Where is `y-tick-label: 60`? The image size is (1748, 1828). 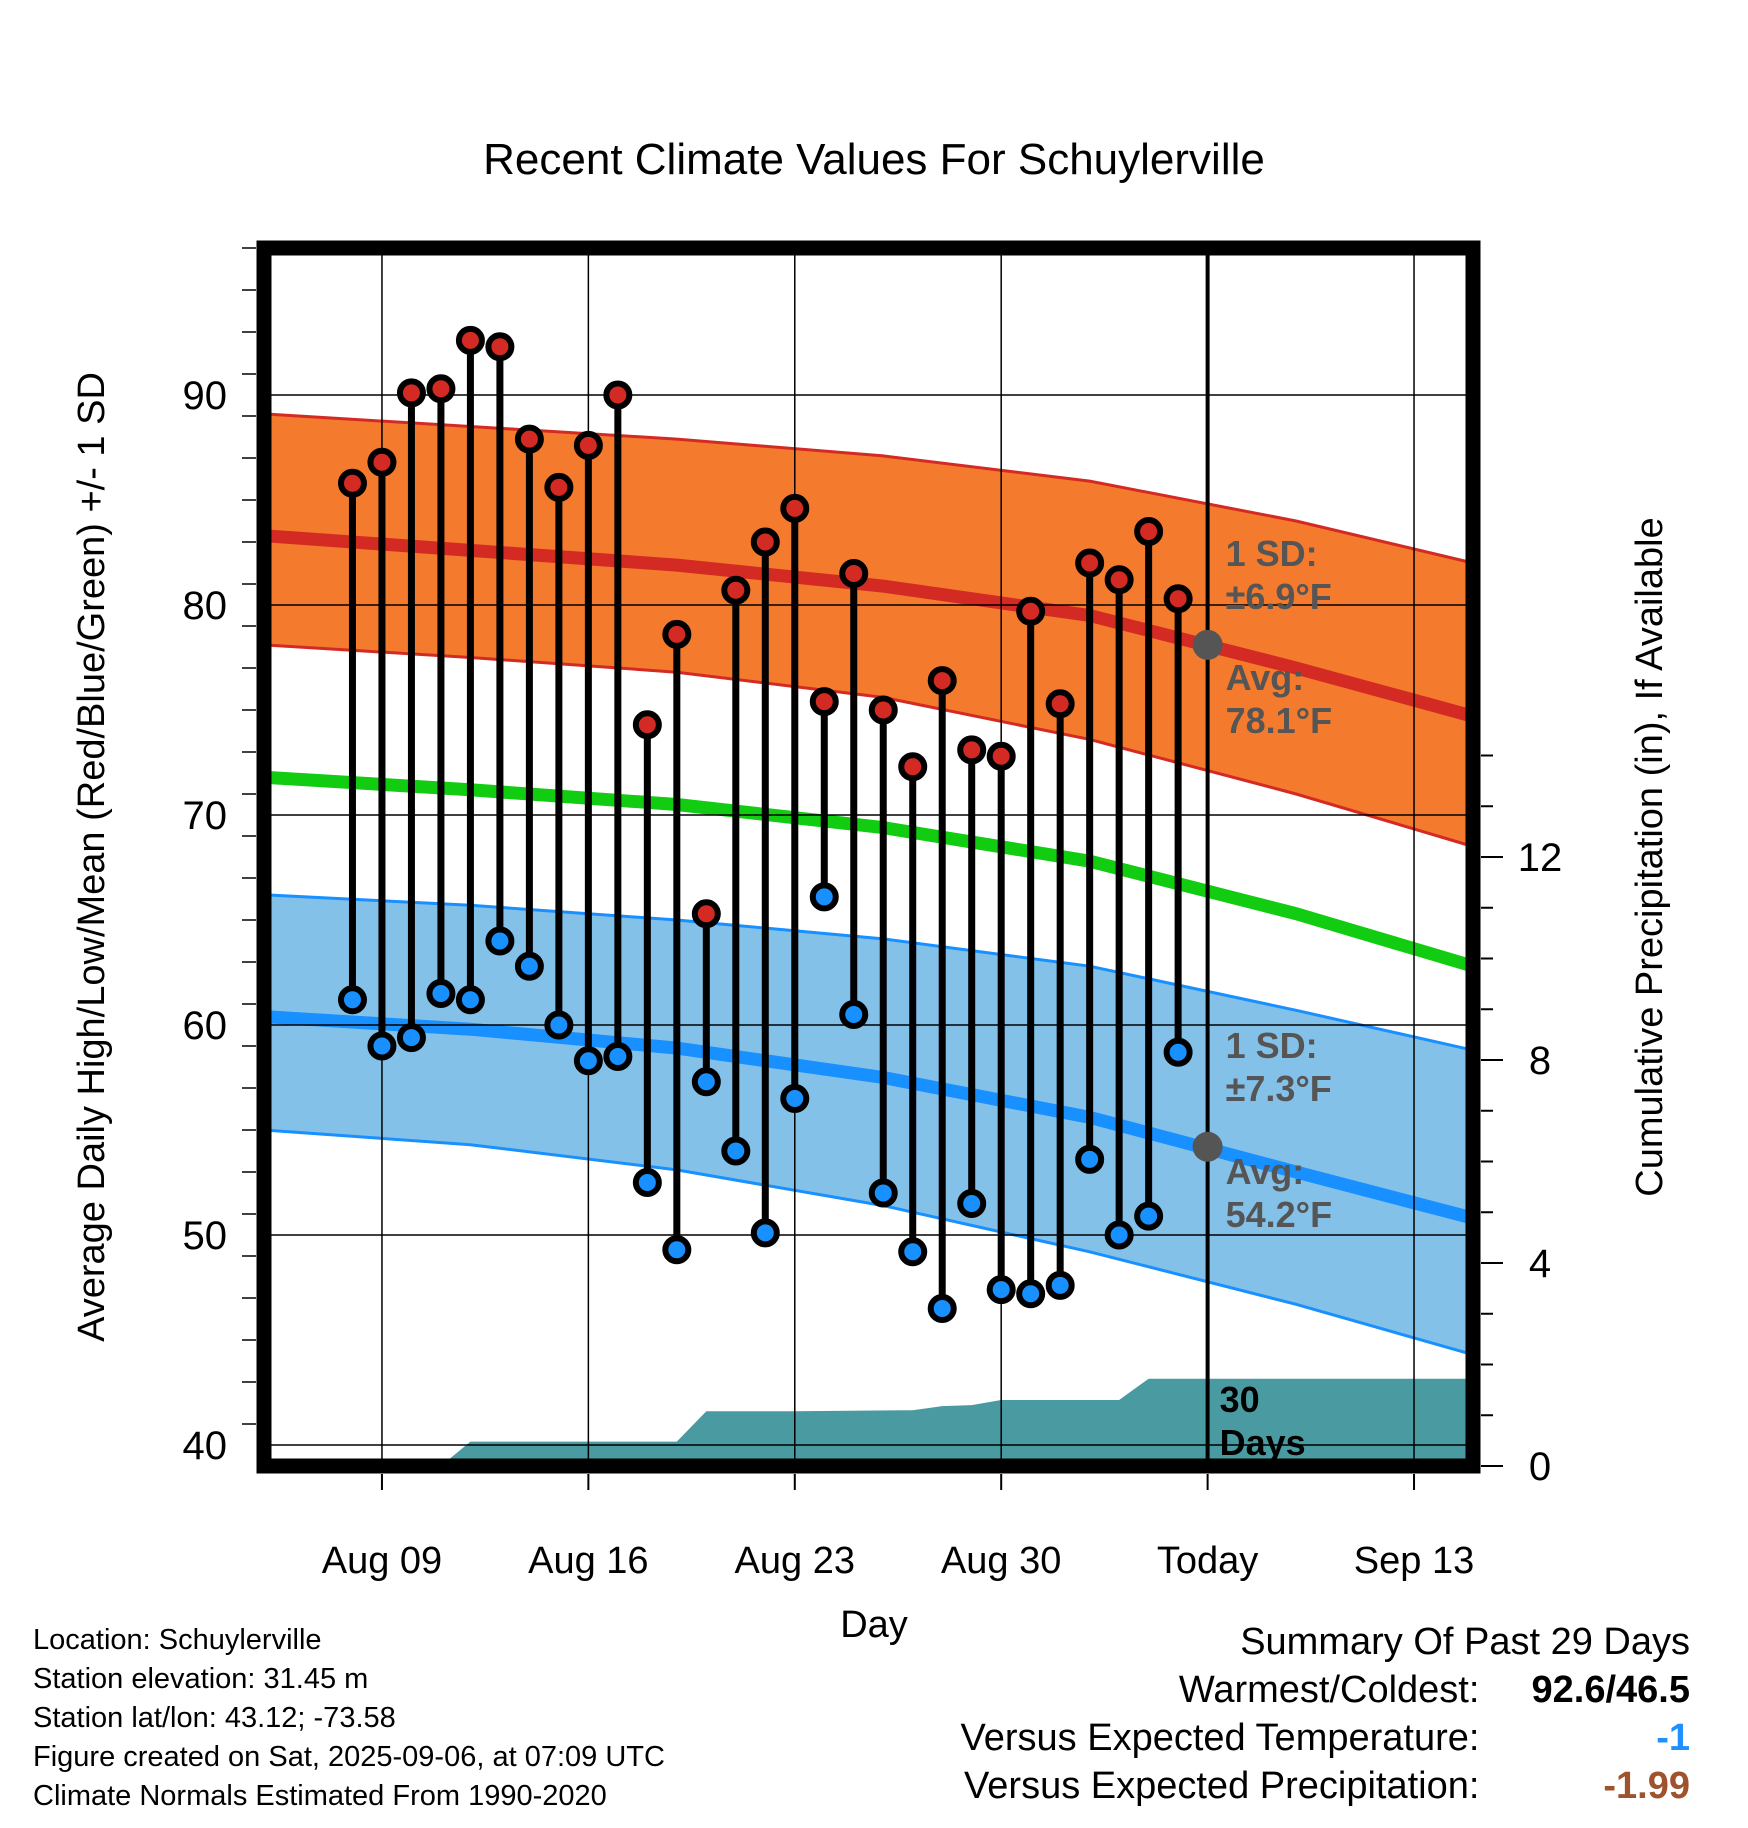
y-tick-label: 60 is located at coordinates (205, 1026).